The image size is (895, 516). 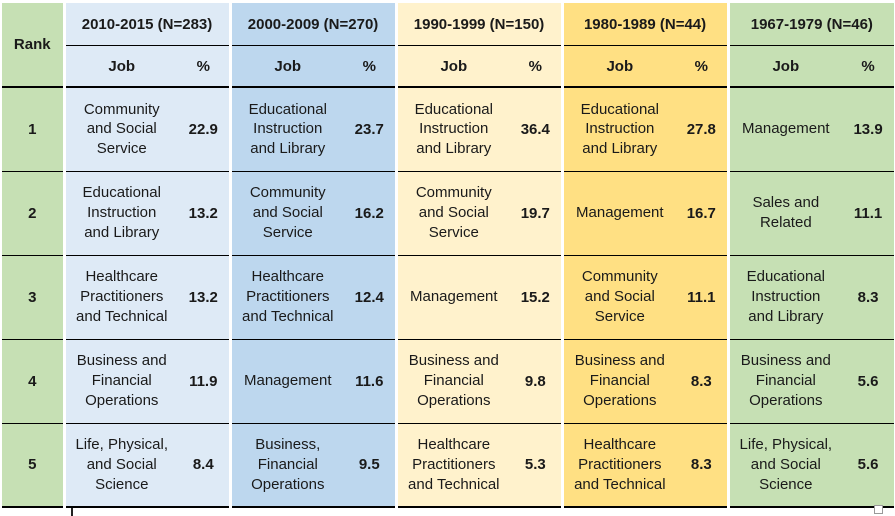 I want to click on rank-header: Rank, so click(x=33, y=45).